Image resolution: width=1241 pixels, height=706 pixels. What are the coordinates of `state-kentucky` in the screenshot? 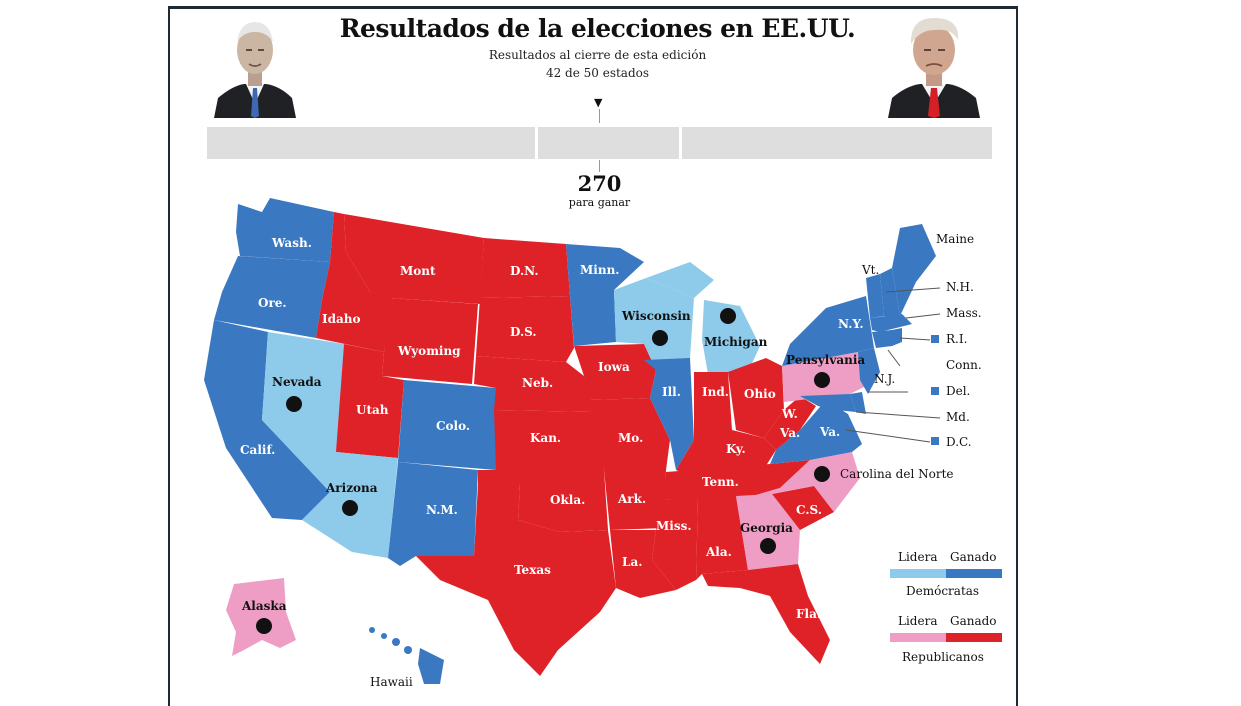 It's located at (726, 453).